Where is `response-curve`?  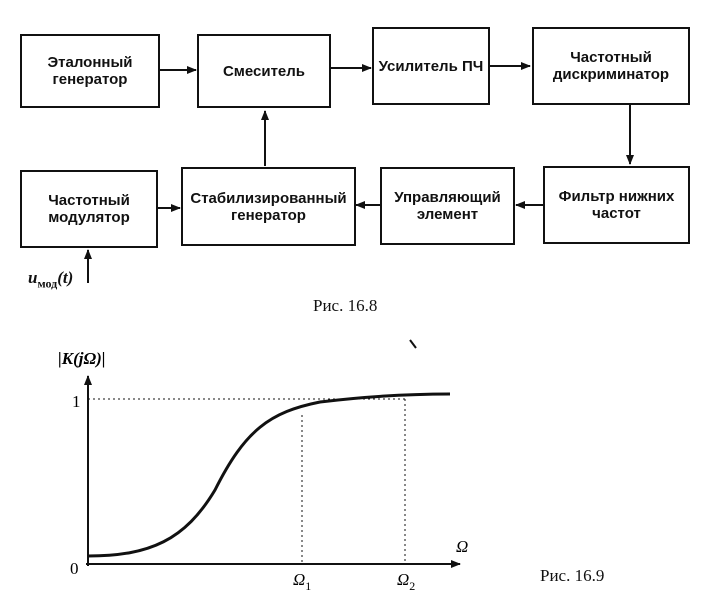
response-curve is located at coordinates (269, 475).